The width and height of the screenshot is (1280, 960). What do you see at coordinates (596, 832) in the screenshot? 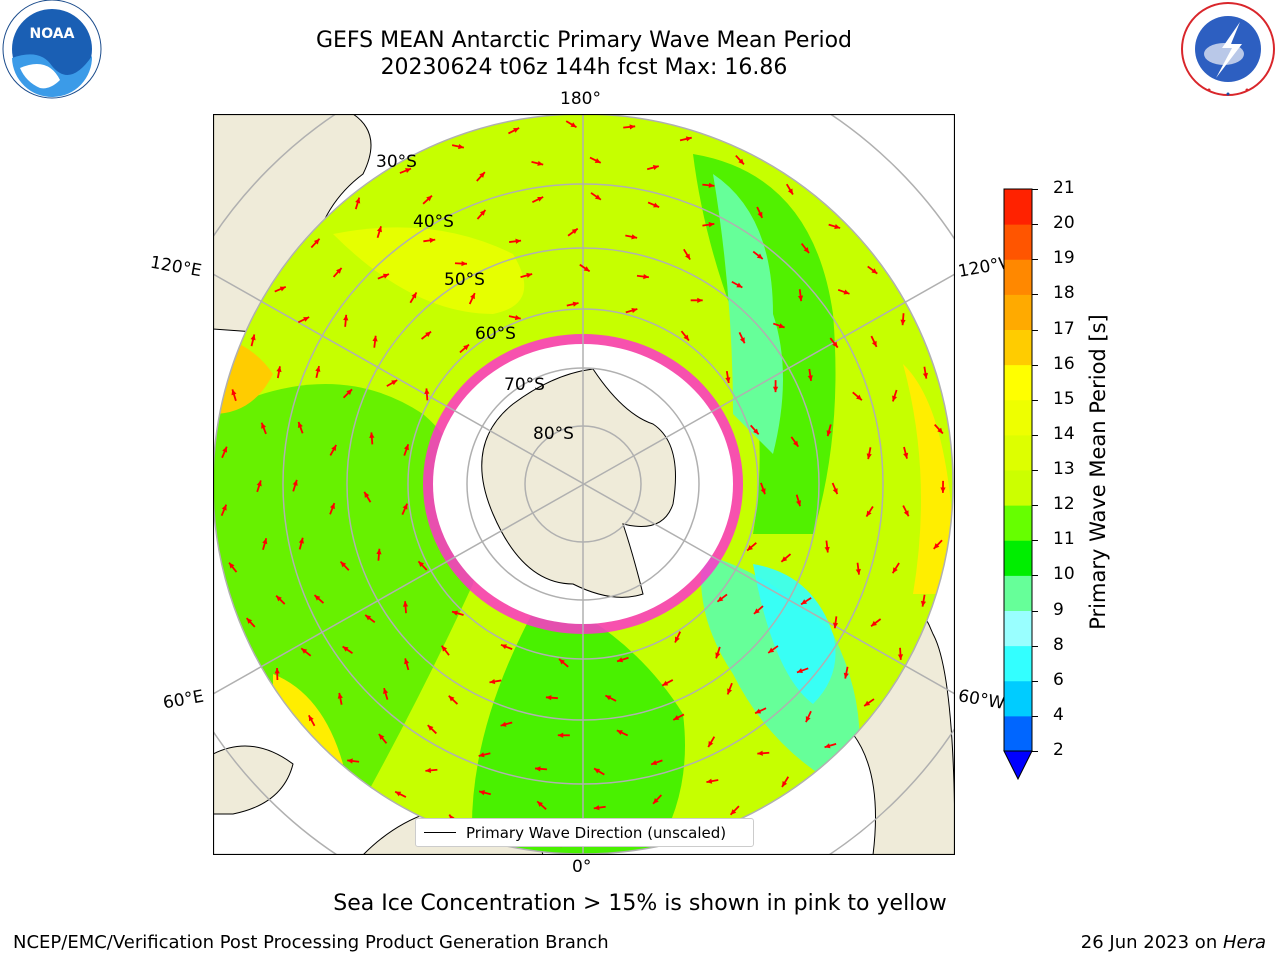
I see `legend-label: Primary Wave Direction (unscaled)` at bounding box center [596, 832].